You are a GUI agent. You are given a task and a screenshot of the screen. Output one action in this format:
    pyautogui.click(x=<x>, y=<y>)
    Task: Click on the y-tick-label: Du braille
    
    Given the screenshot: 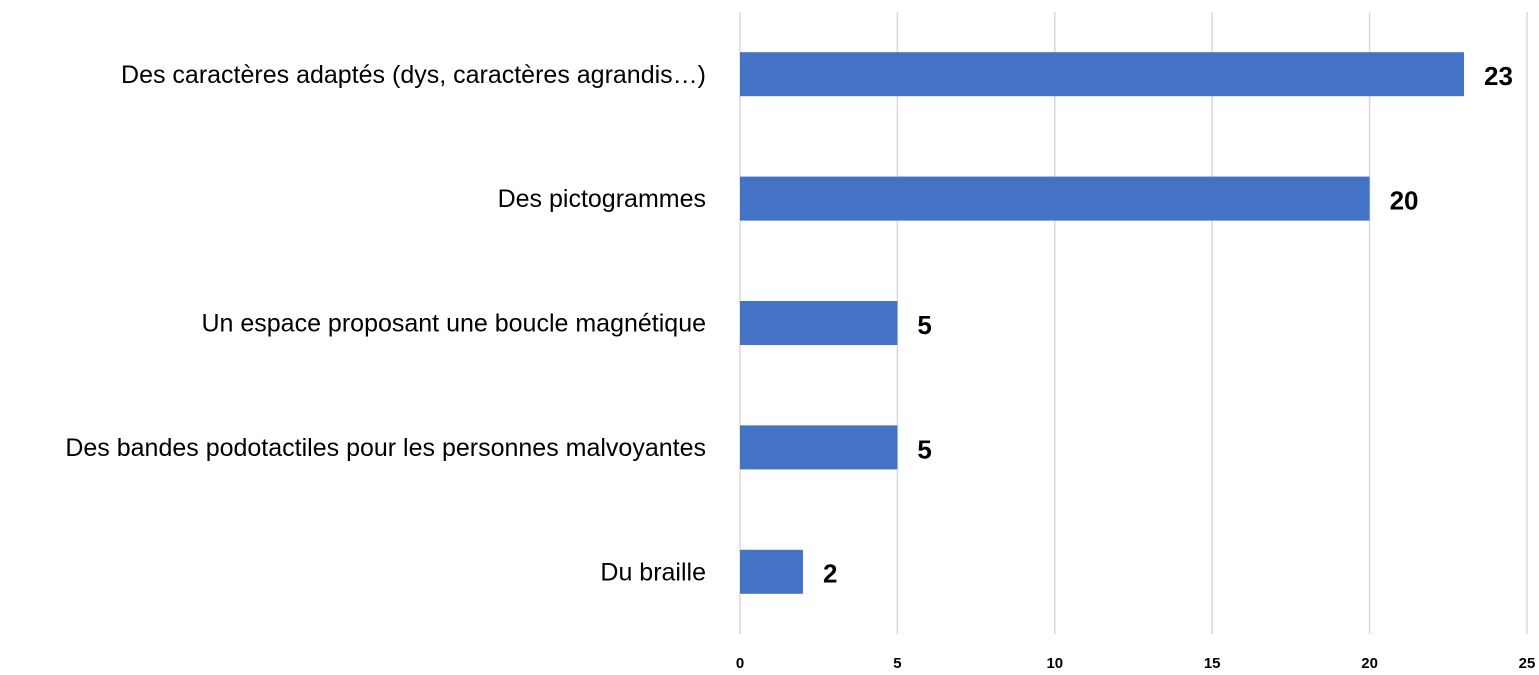 What is the action you would take?
    pyautogui.click(x=653, y=572)
    